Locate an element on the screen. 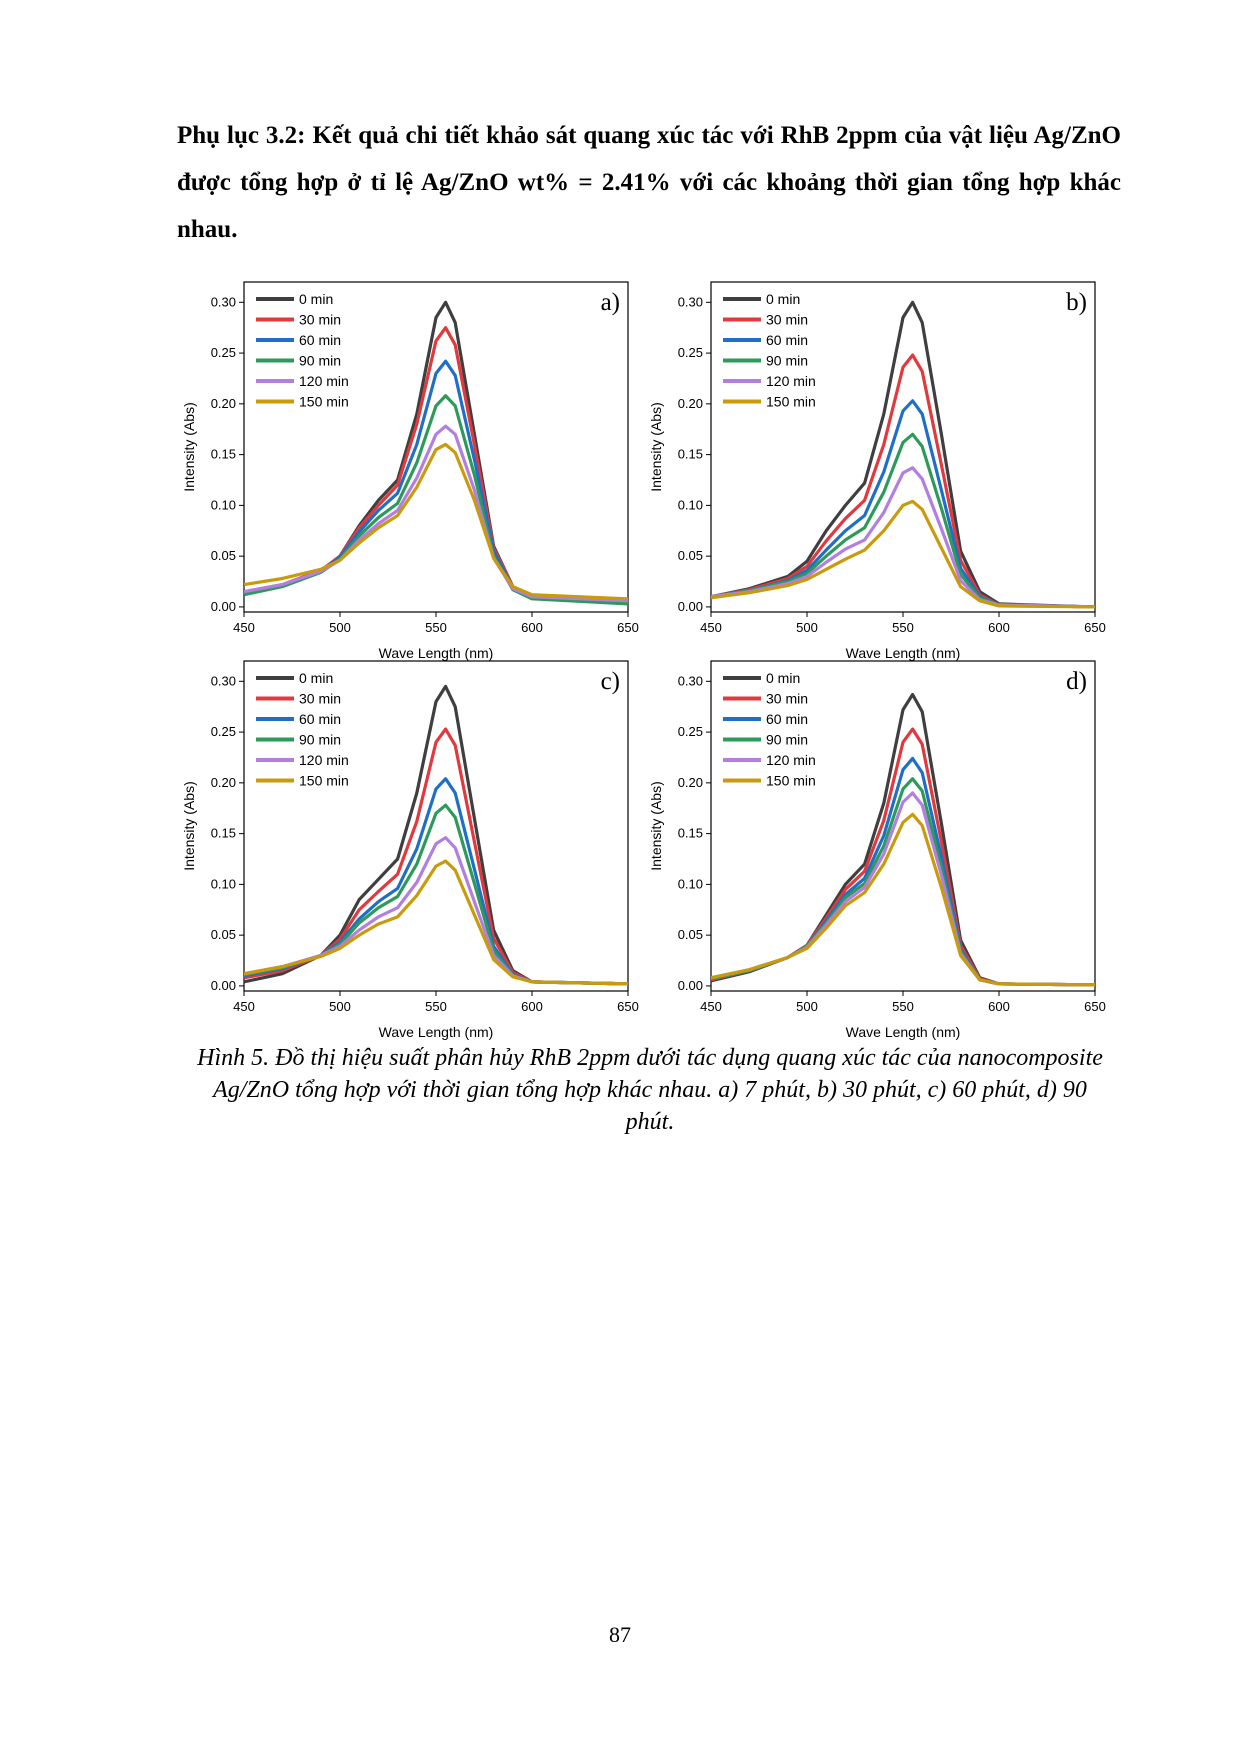  panel-label: d) is located at coordinates (1076, 681).